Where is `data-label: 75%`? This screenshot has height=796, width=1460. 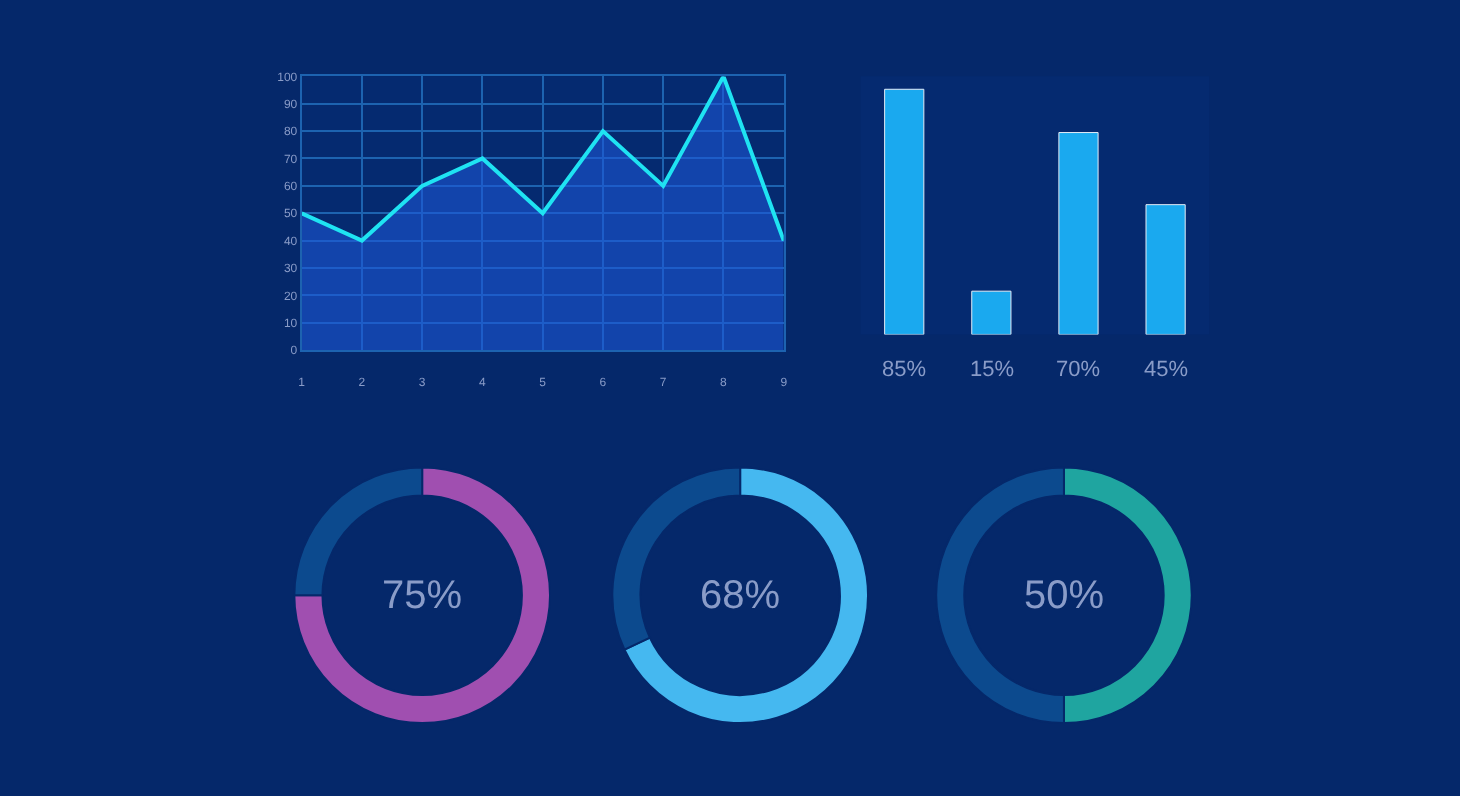
data-label: 75% is located at coordinates (422, 596).